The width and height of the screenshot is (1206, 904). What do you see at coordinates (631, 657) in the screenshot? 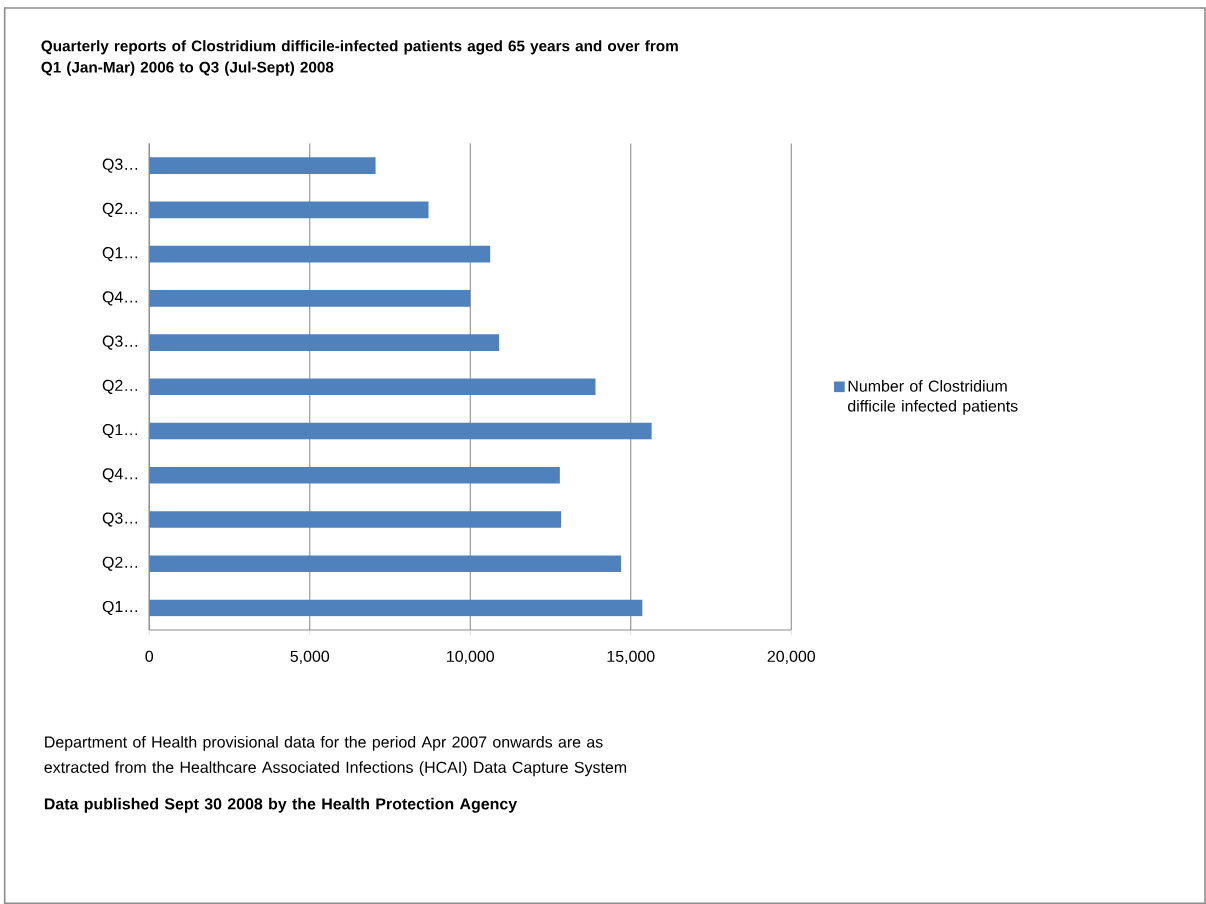
I see `x-tick-label: 15,000` at bounding box center [631, 657].